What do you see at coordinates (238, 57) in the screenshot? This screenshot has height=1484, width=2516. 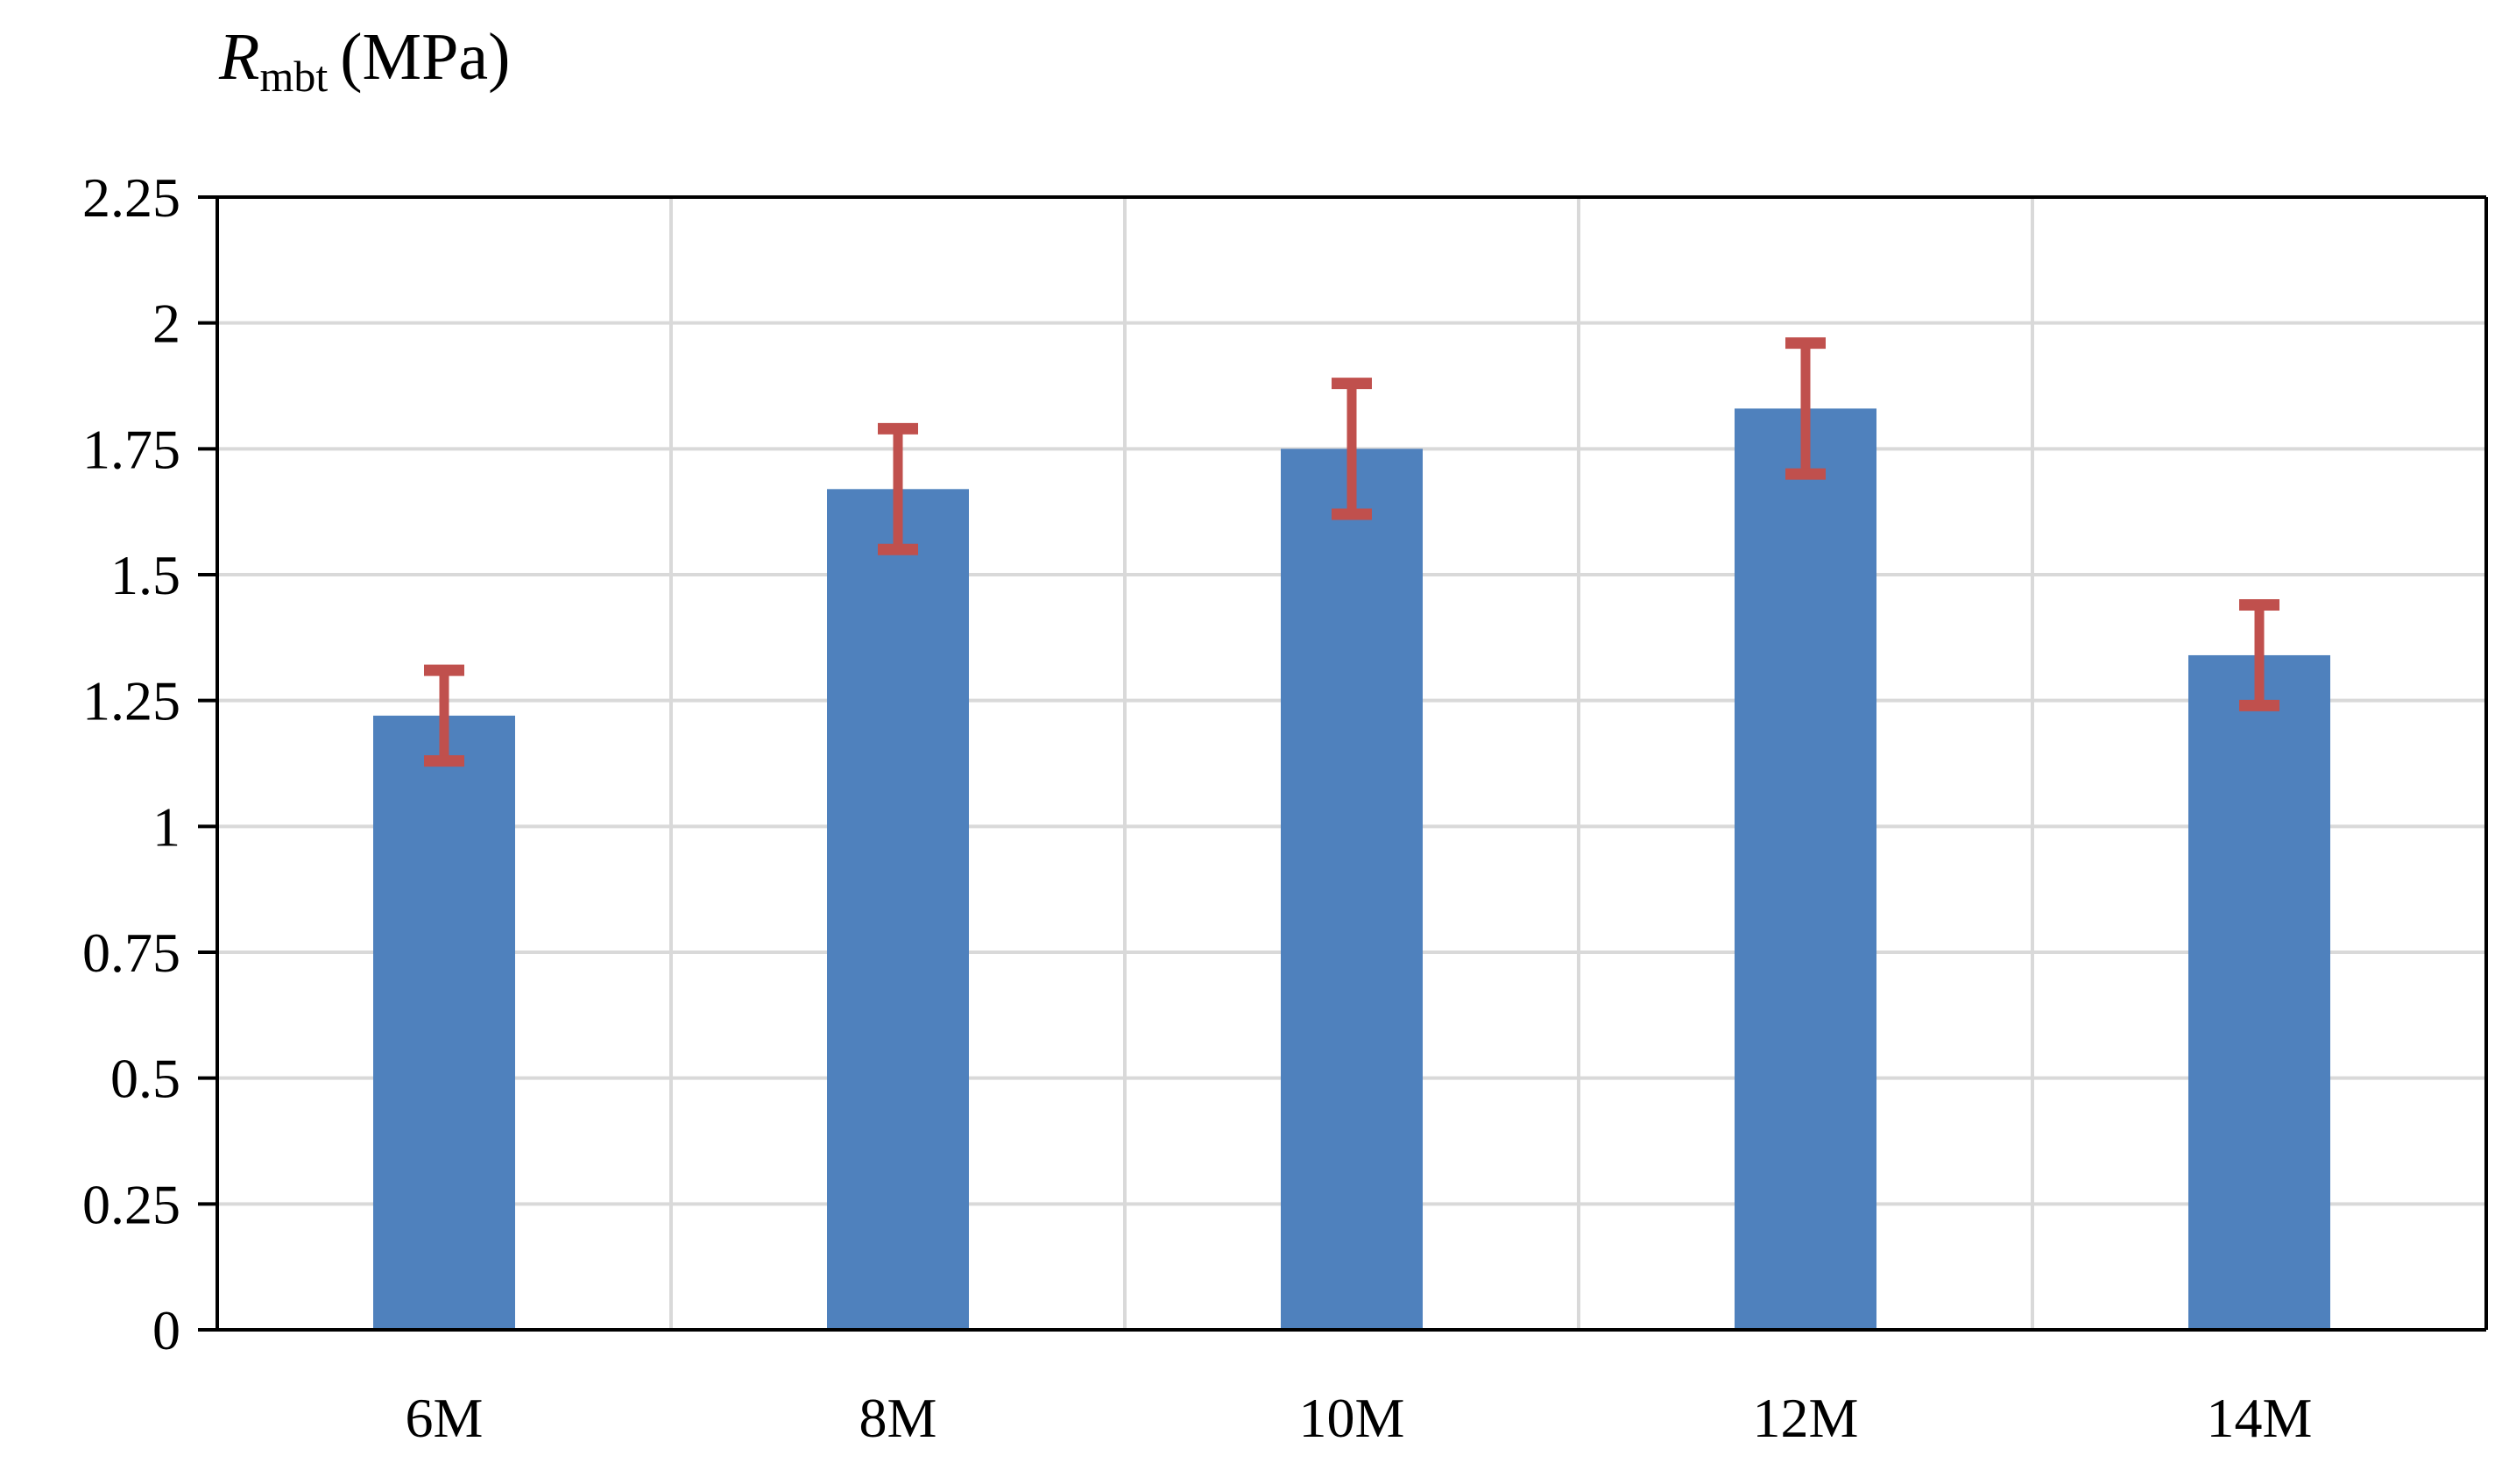 I see `y-axis-symbol: R` at bounding box center [238, 57].